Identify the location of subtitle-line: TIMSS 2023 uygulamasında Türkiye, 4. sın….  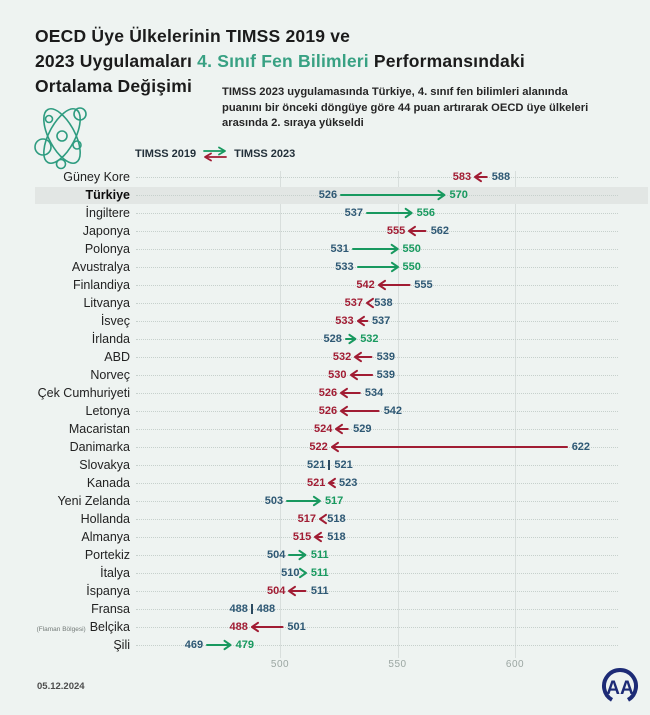
(395, 92).